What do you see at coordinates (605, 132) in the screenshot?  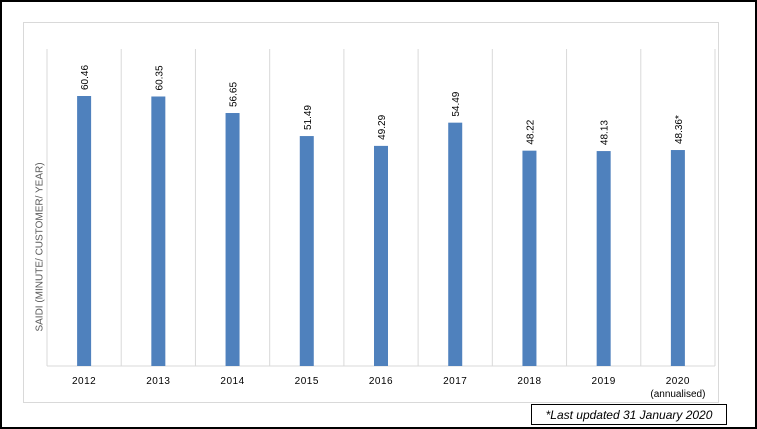 I see `data-label: 48.13` at bounding box center [605, 132].